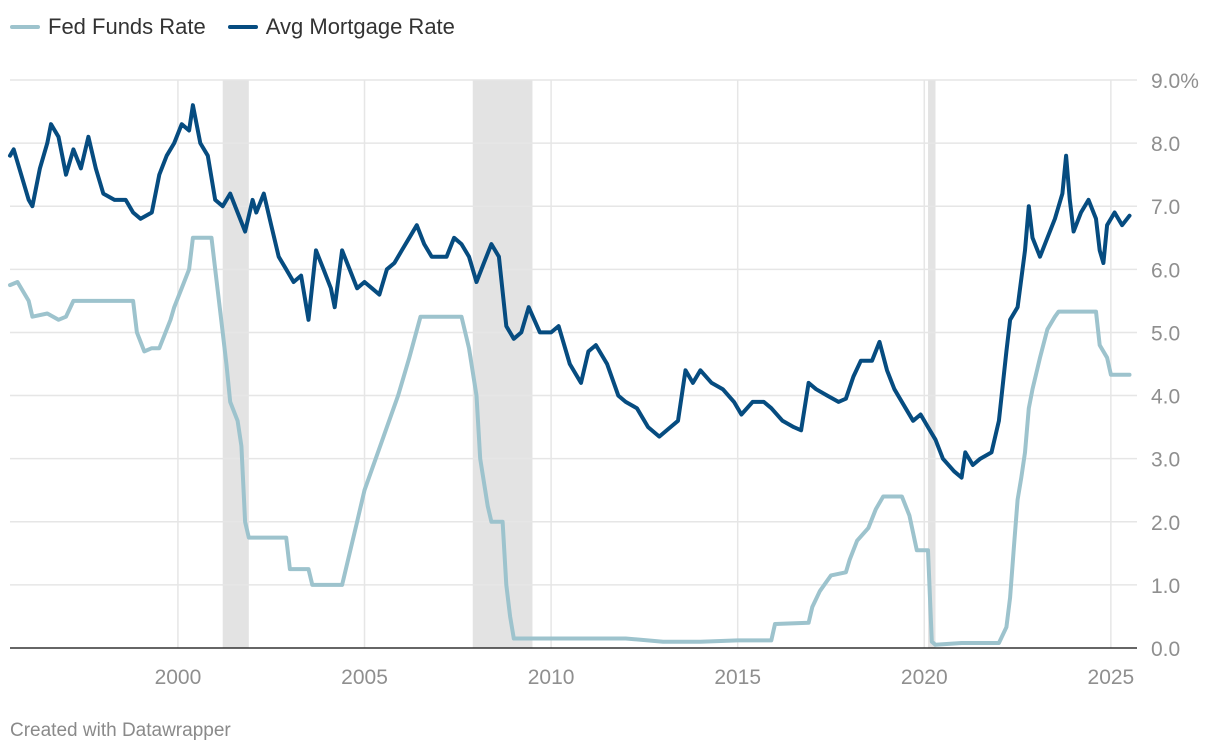  What do you see at coordinates (1165, 649) in the screenshot?
I see `y-tick-label: 0.0` at bounding box center [1165, 649].